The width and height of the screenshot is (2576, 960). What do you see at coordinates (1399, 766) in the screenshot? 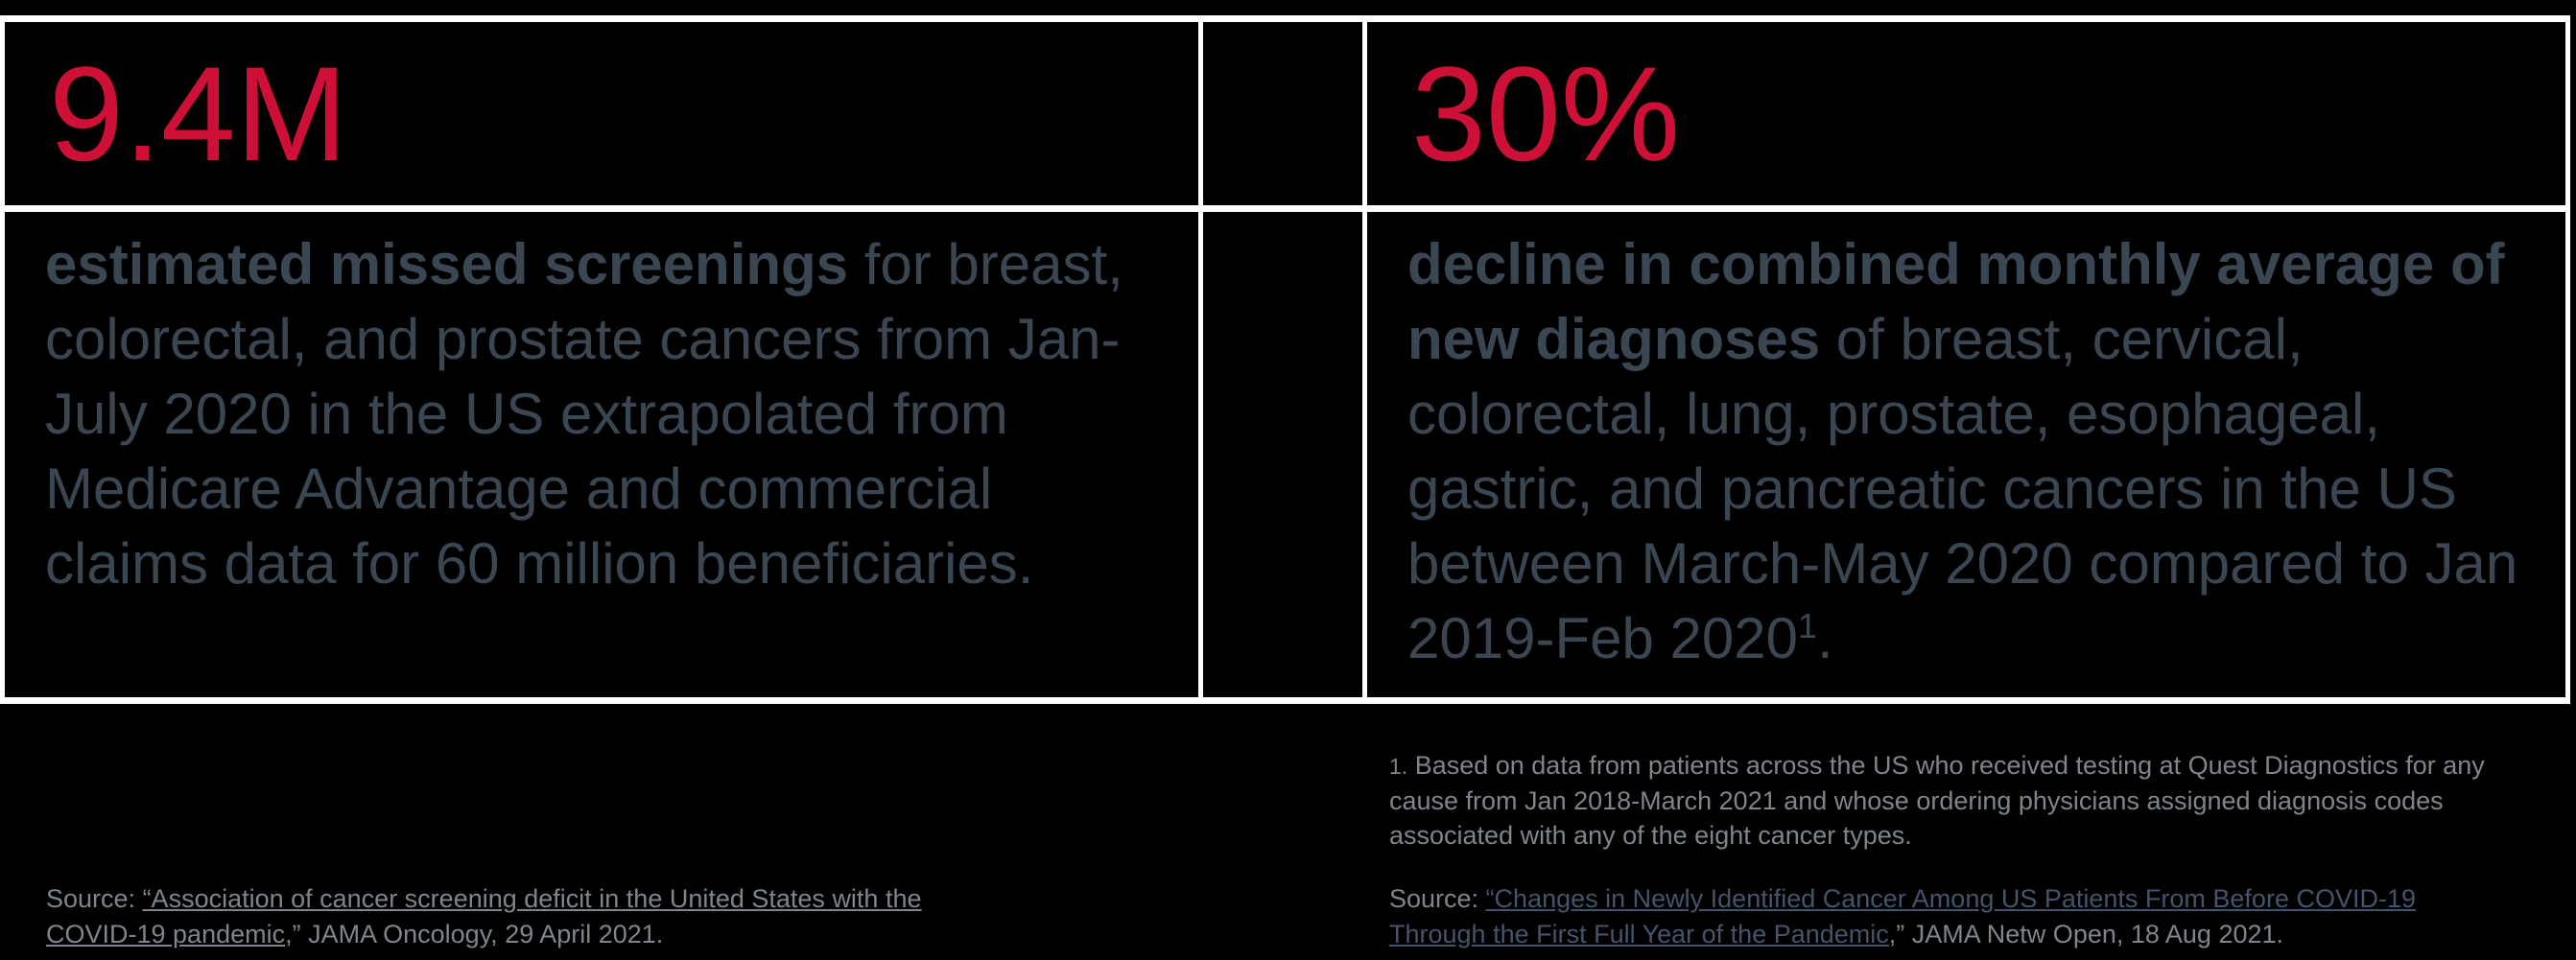
I see `footnote-marker: 1.` at bounding box center [1399, 766].